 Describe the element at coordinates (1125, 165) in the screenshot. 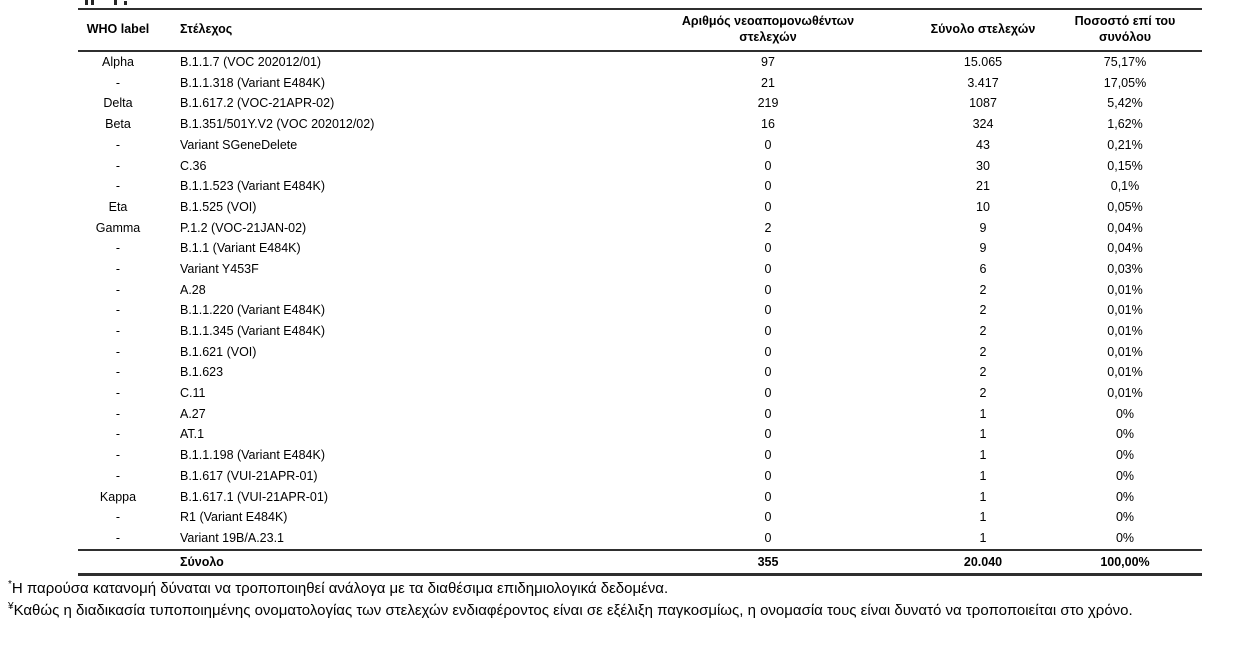

I see `percentage-cell: 0,15%` at that location.